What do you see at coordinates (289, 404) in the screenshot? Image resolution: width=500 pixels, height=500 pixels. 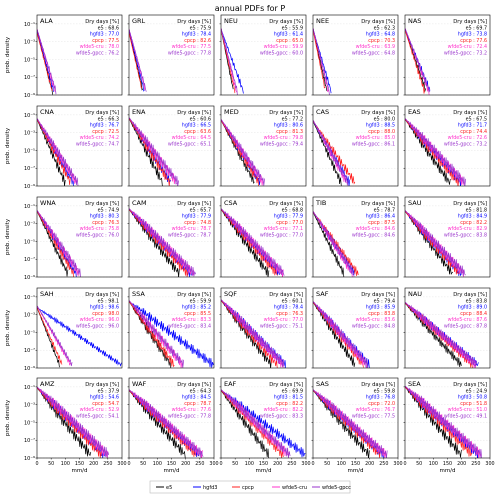 I see `dry-days-cpcp: cpcp : 82.2` at bounding box center [289, 404].